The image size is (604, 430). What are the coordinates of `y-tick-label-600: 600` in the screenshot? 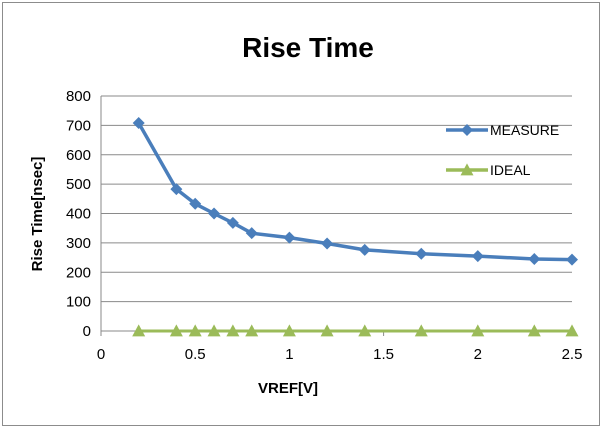 It's located at (78, 155).